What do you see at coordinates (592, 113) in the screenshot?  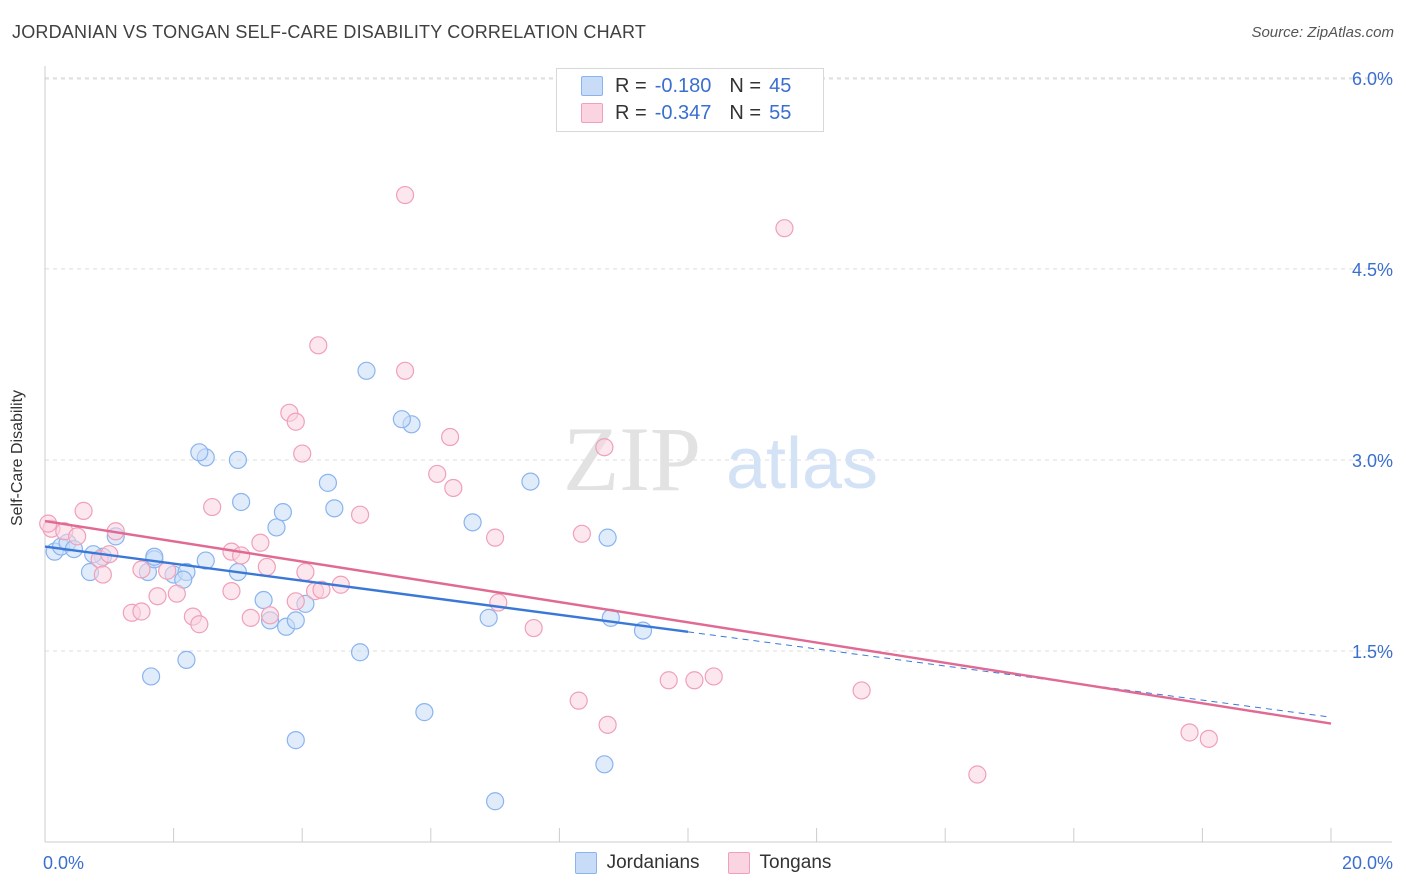 I see `legend-swatch-tongans` at bounding box center [592, 113].